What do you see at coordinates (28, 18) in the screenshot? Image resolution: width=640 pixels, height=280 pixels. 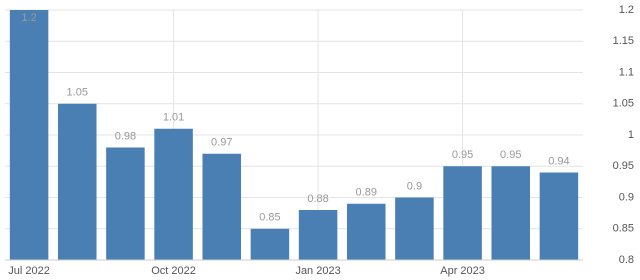 I see `value-label: 1.2` at bounding box center [28, 18].